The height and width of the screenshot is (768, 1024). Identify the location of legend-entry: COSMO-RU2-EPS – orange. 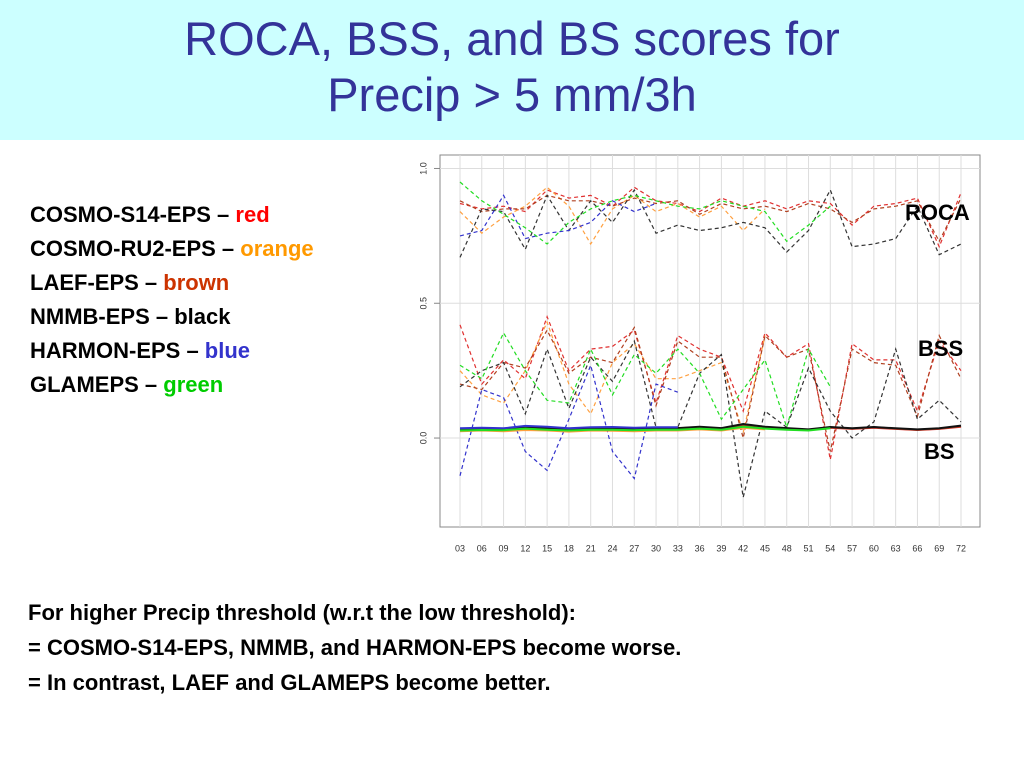
(172, 249).